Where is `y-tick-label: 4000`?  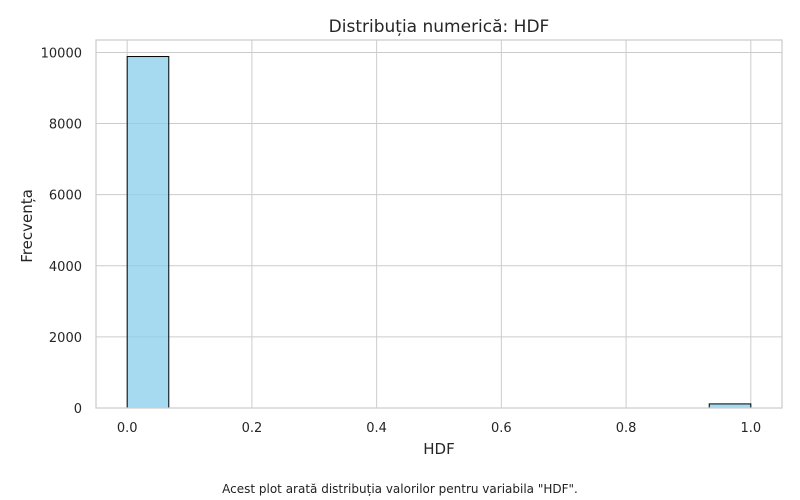 y-tick-label: 4000 is located at coordinates (65, 267).